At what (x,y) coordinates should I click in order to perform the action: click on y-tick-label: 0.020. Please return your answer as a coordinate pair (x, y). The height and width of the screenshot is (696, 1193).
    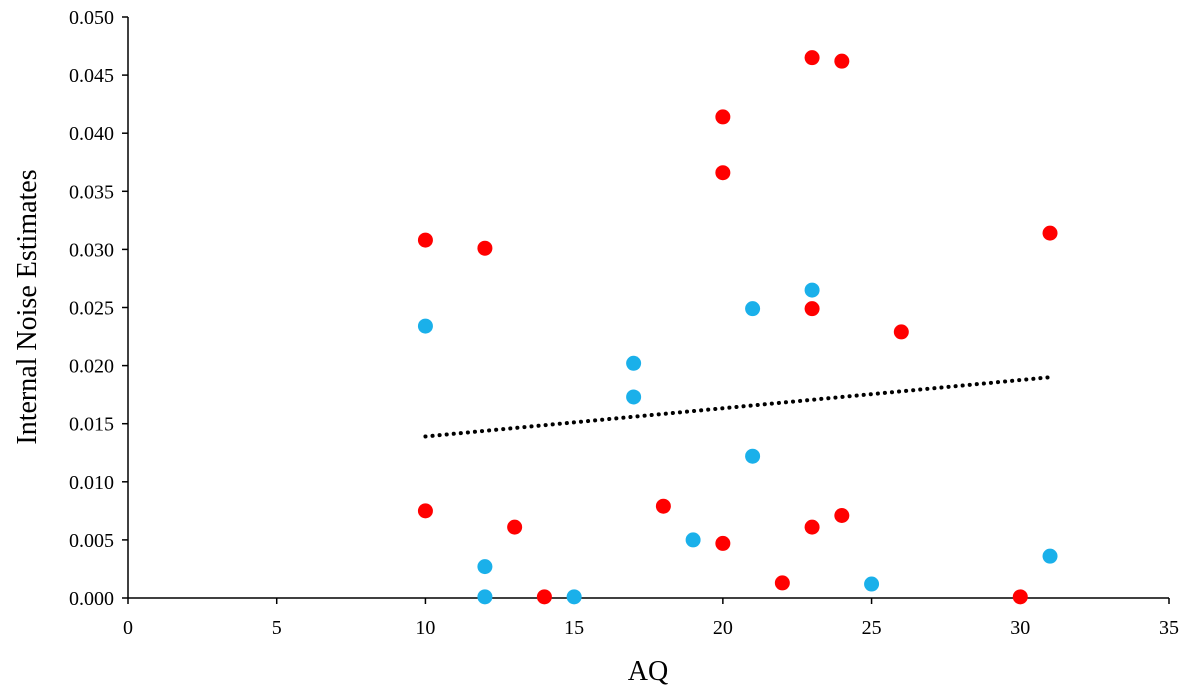
    Looking at the image, I should click on (91, 367).